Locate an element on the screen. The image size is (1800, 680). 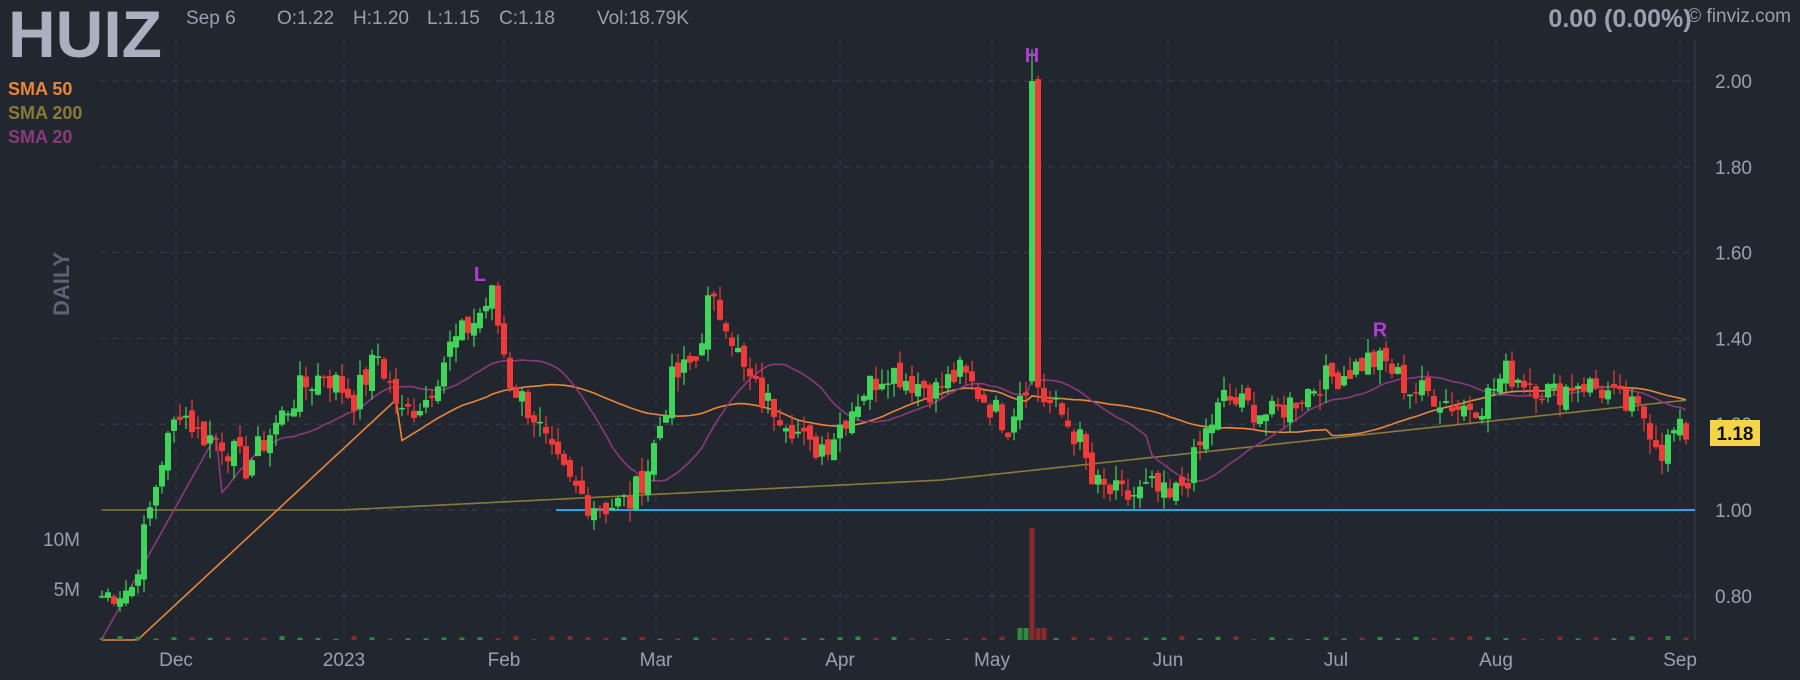
y-tick-label: 1.40 is located at coordinates (1733, 339).